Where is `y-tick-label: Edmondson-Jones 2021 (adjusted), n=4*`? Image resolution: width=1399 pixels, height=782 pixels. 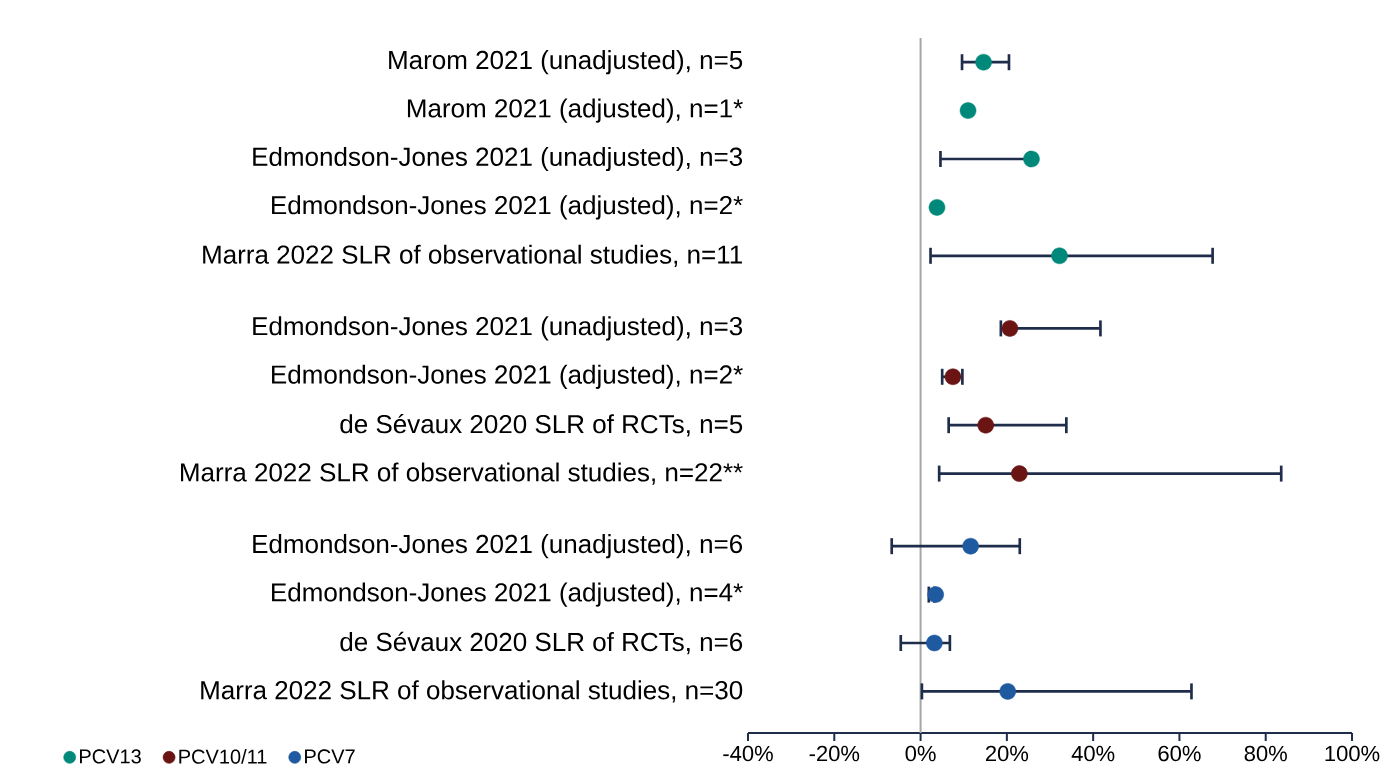
y-tick-label: Edmondson-Jones 2021 (adjusted), n=4* is located at coordinates (507, 594).